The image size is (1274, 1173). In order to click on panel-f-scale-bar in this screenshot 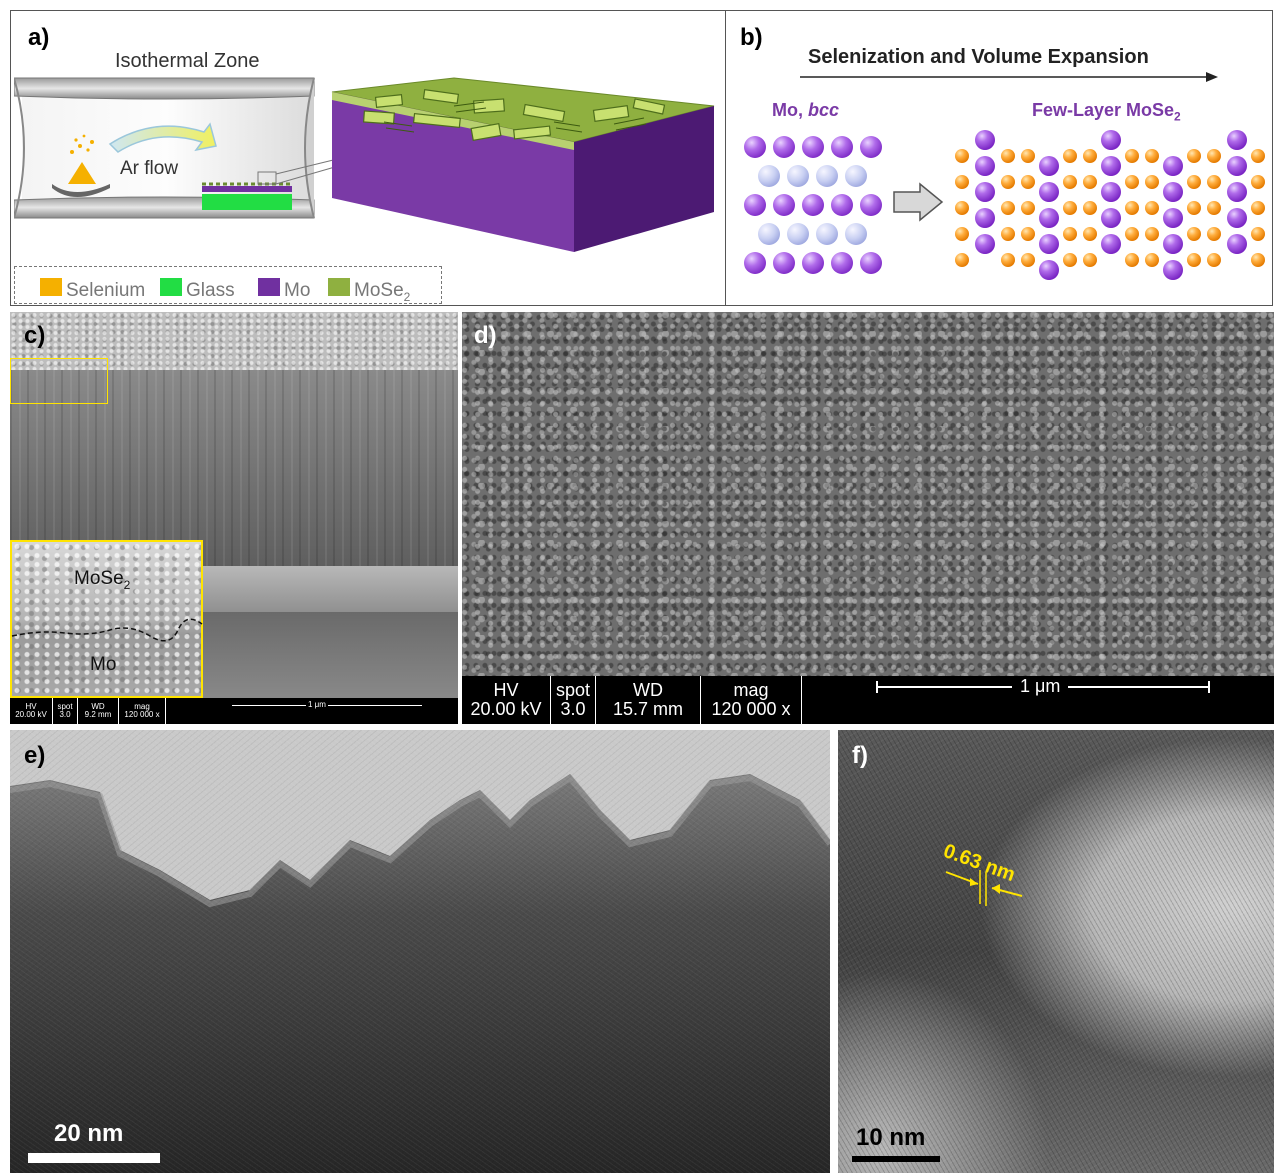, I will do `click(896, 1159)`.